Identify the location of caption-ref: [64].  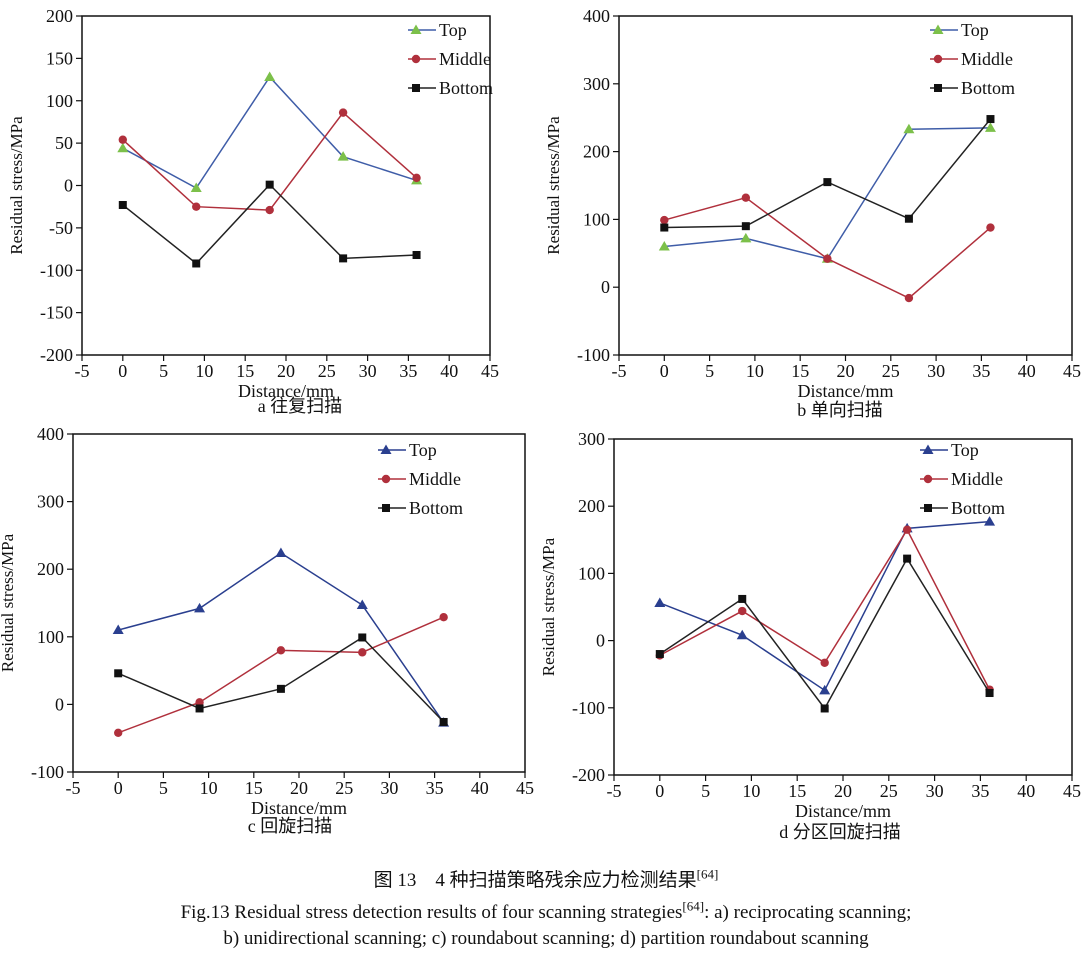
(707, 874).